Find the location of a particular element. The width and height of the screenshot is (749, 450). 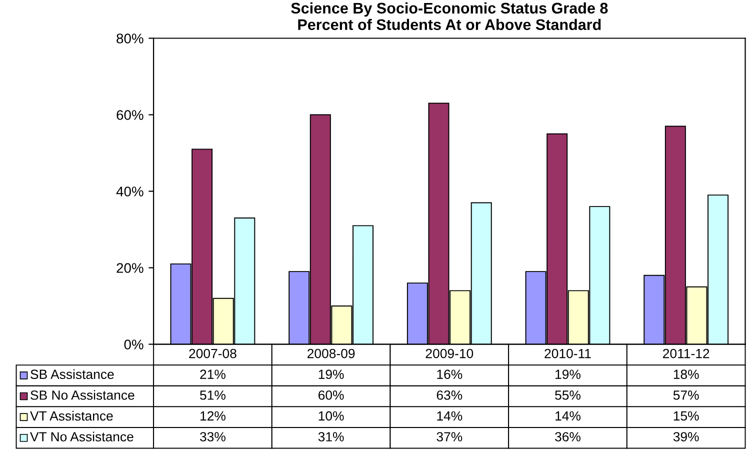

data-label: 60% is located at coordinates (331, 395).